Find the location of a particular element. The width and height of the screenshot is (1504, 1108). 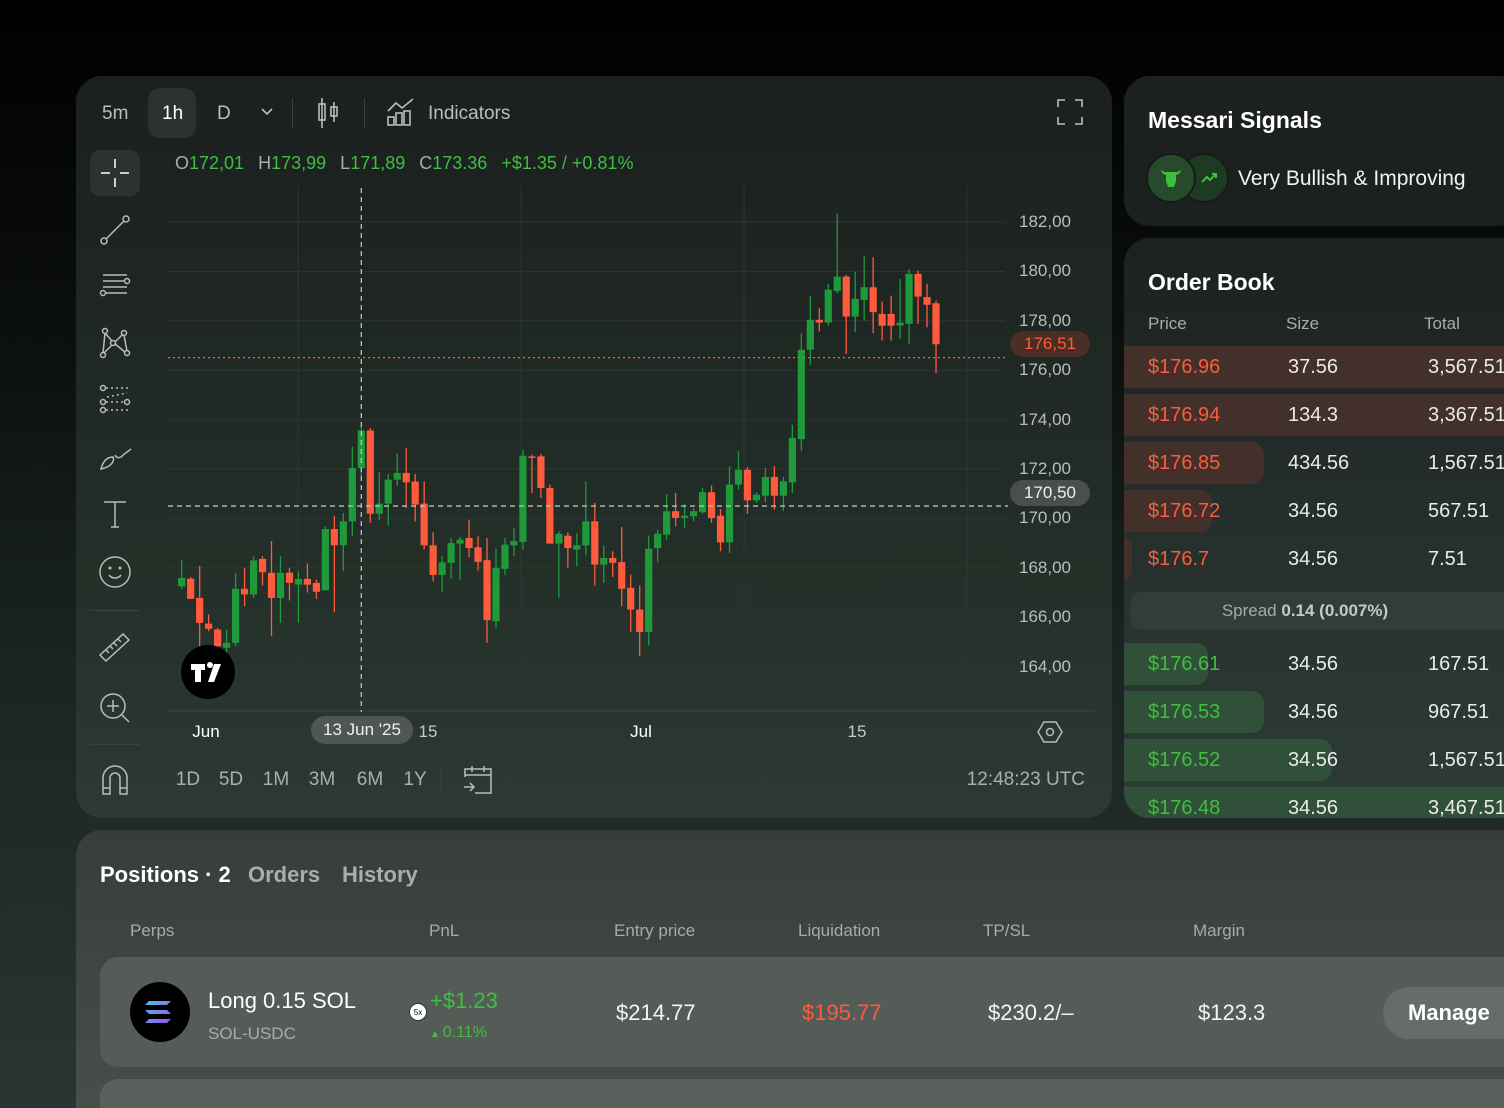

ask-row: $176.85 434.56 1,567.51 is located at coordinates (1314, 463).